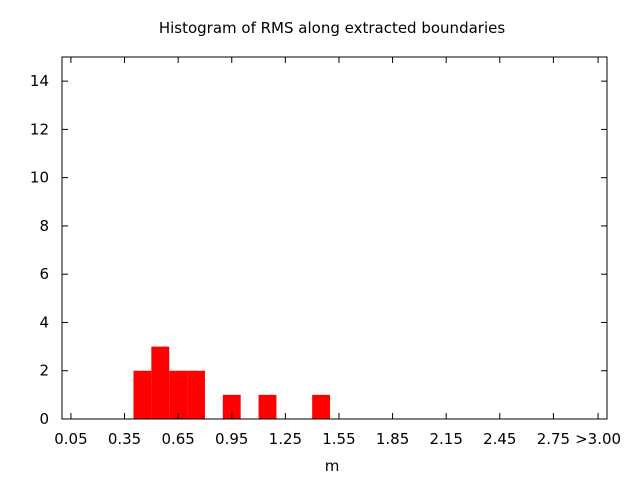 The height and width of the screenshot is (480, 640). I want to click on x-tick-label-6: 1.85, so click(392, 439).